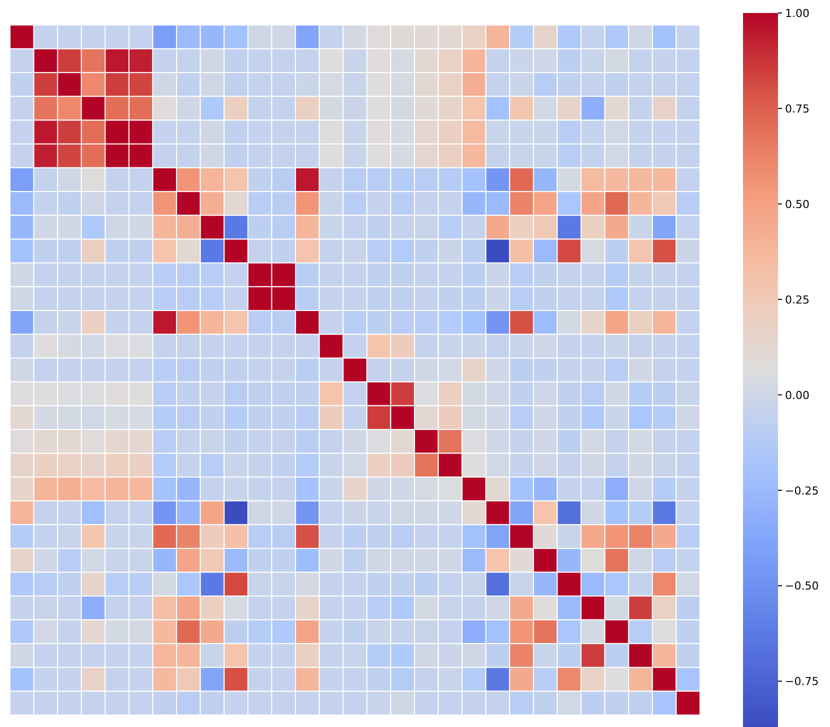 This screenshot has height=727, width=830. I want to click on color-bar-label: 1.00, so click(797, 13).